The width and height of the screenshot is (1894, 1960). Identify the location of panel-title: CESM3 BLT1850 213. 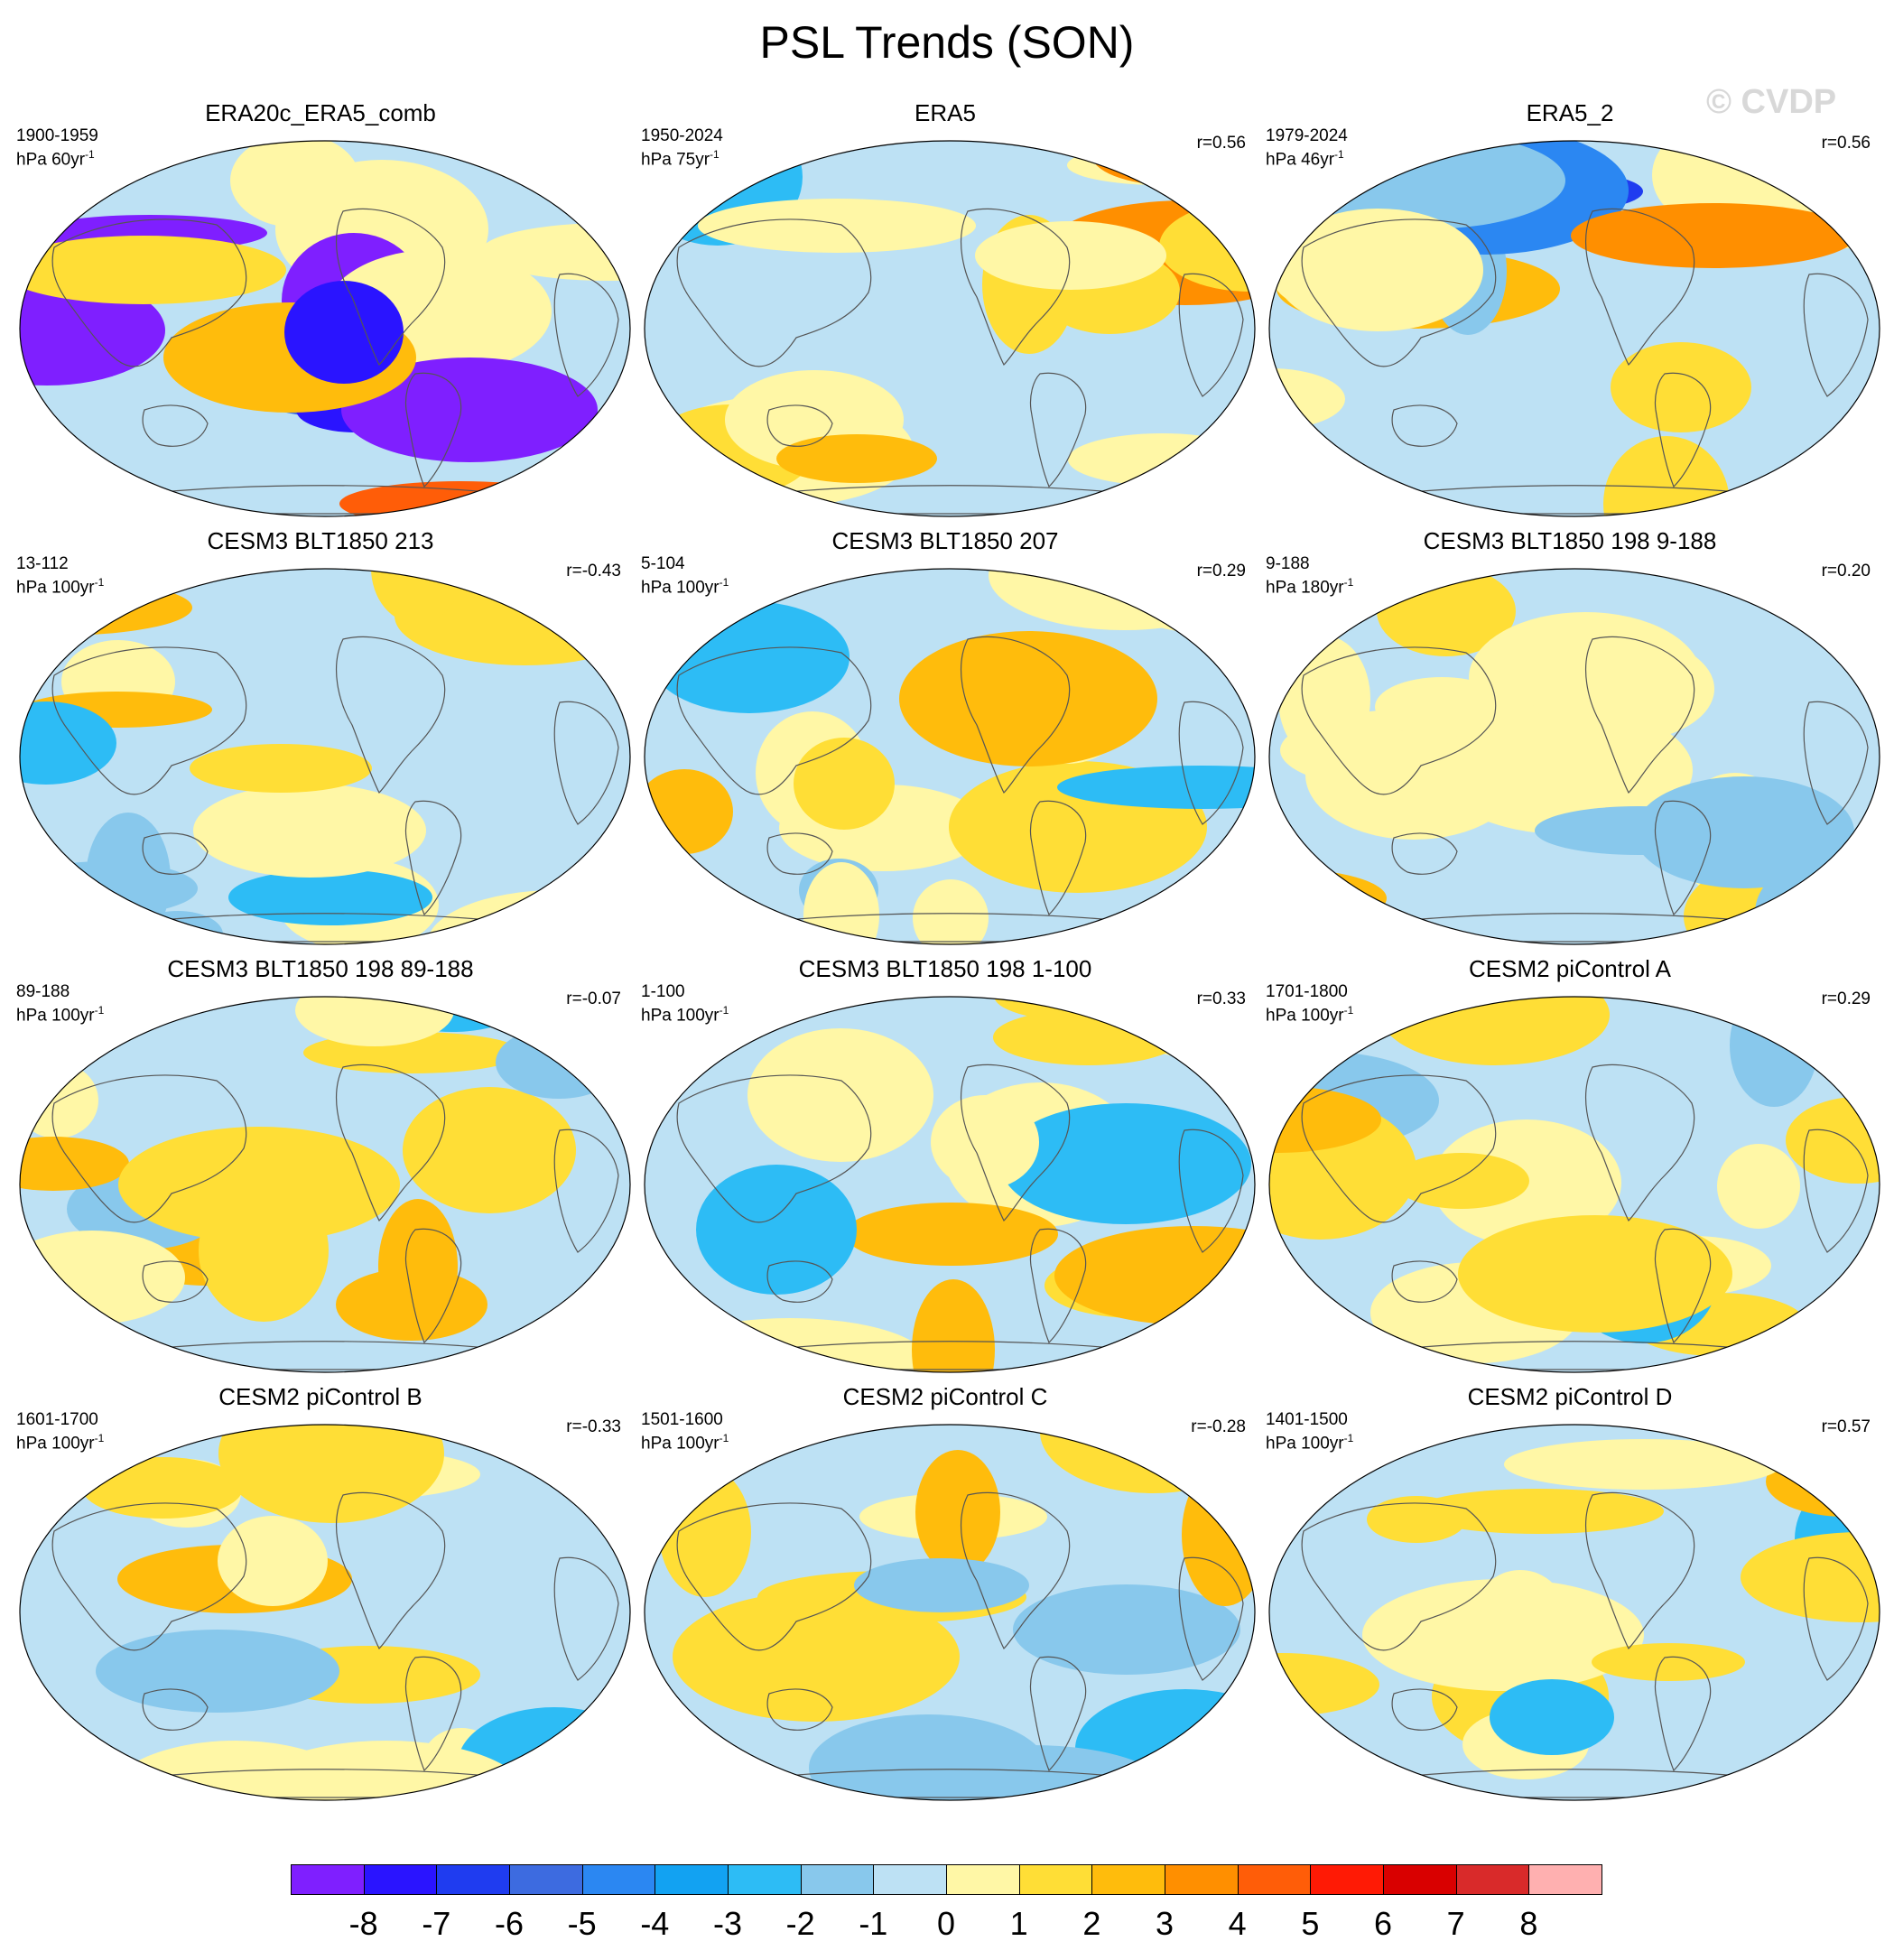
(320, 540).